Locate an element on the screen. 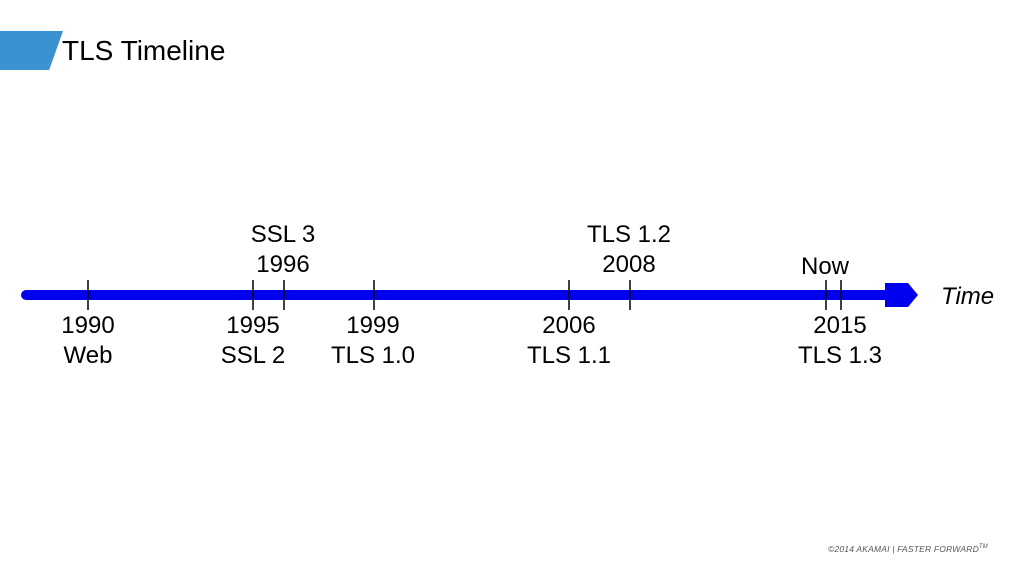 The height and width of the screenshot is (576, 1024). now-label: Now is located at coordinates (825, 266).